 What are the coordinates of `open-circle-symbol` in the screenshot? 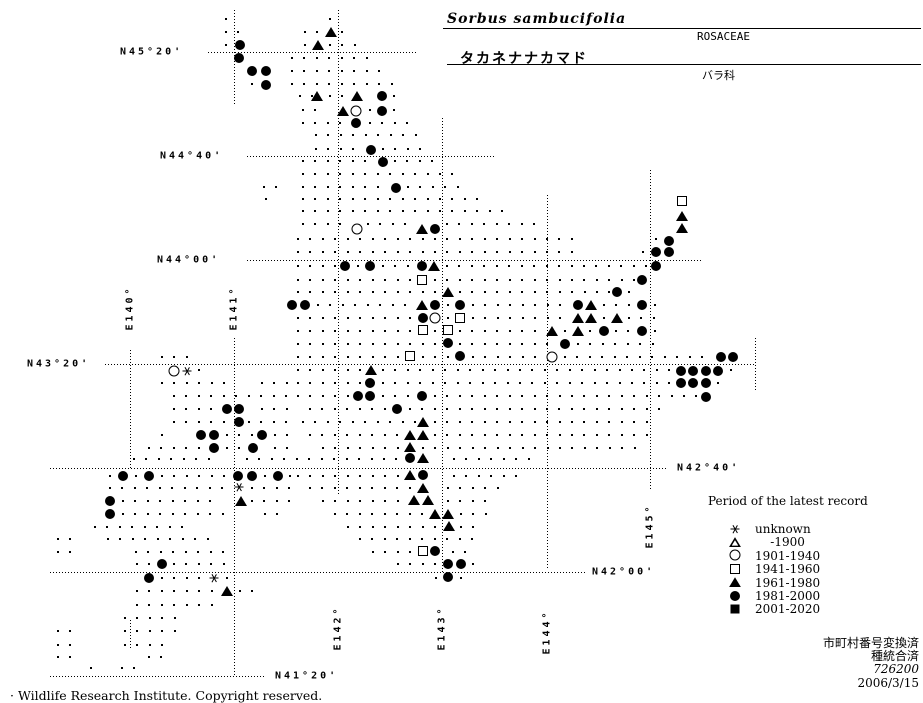 It's located at (435, 318).